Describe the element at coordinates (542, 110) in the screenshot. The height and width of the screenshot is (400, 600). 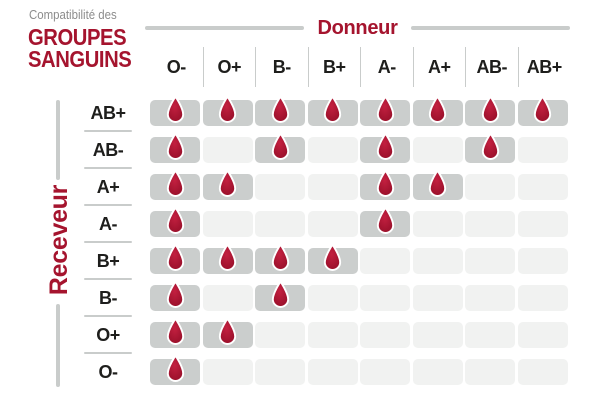
I see `cell-receiver-AB+-donor-AB+-compatible` at that location.